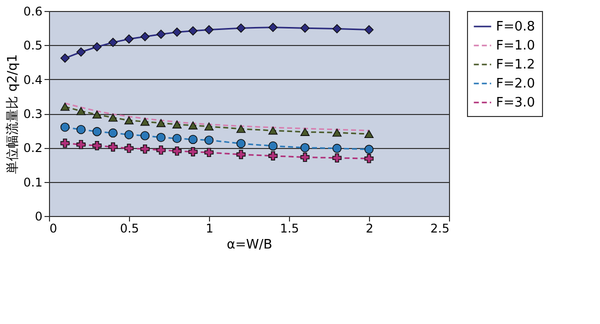  Describe the element at coordinates (32, 45) in the screenshot. I see `y-tick-label: 0.5` at that location.